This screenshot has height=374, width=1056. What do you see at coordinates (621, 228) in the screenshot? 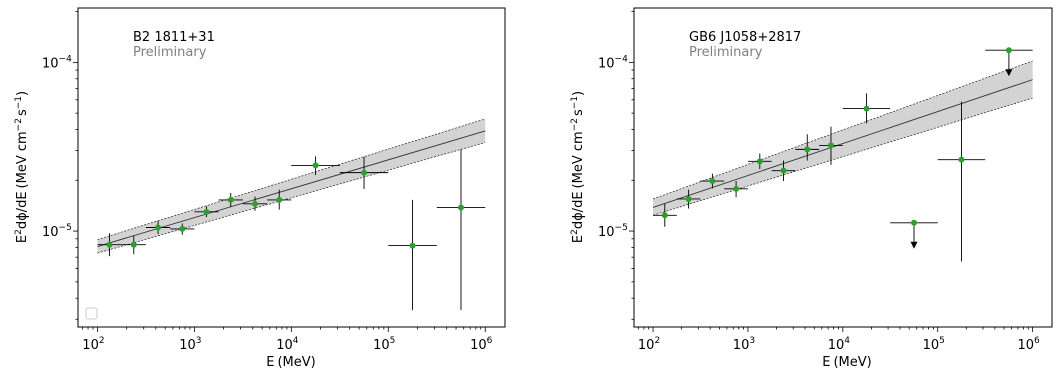
I see `y-tick-exp: −5` at bounding box center [621, 228].